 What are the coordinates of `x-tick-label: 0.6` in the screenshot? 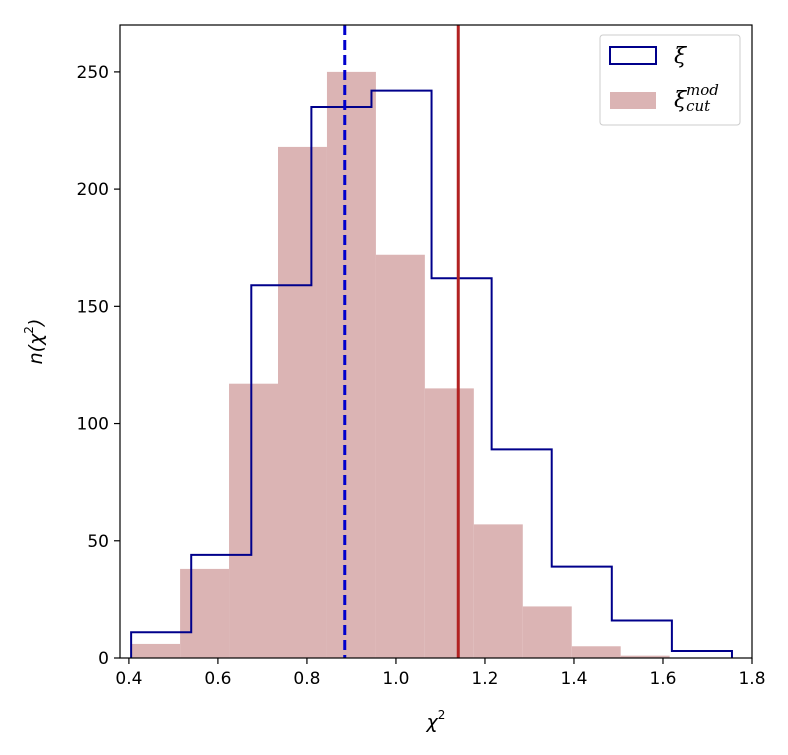 It's located at (217, 679).